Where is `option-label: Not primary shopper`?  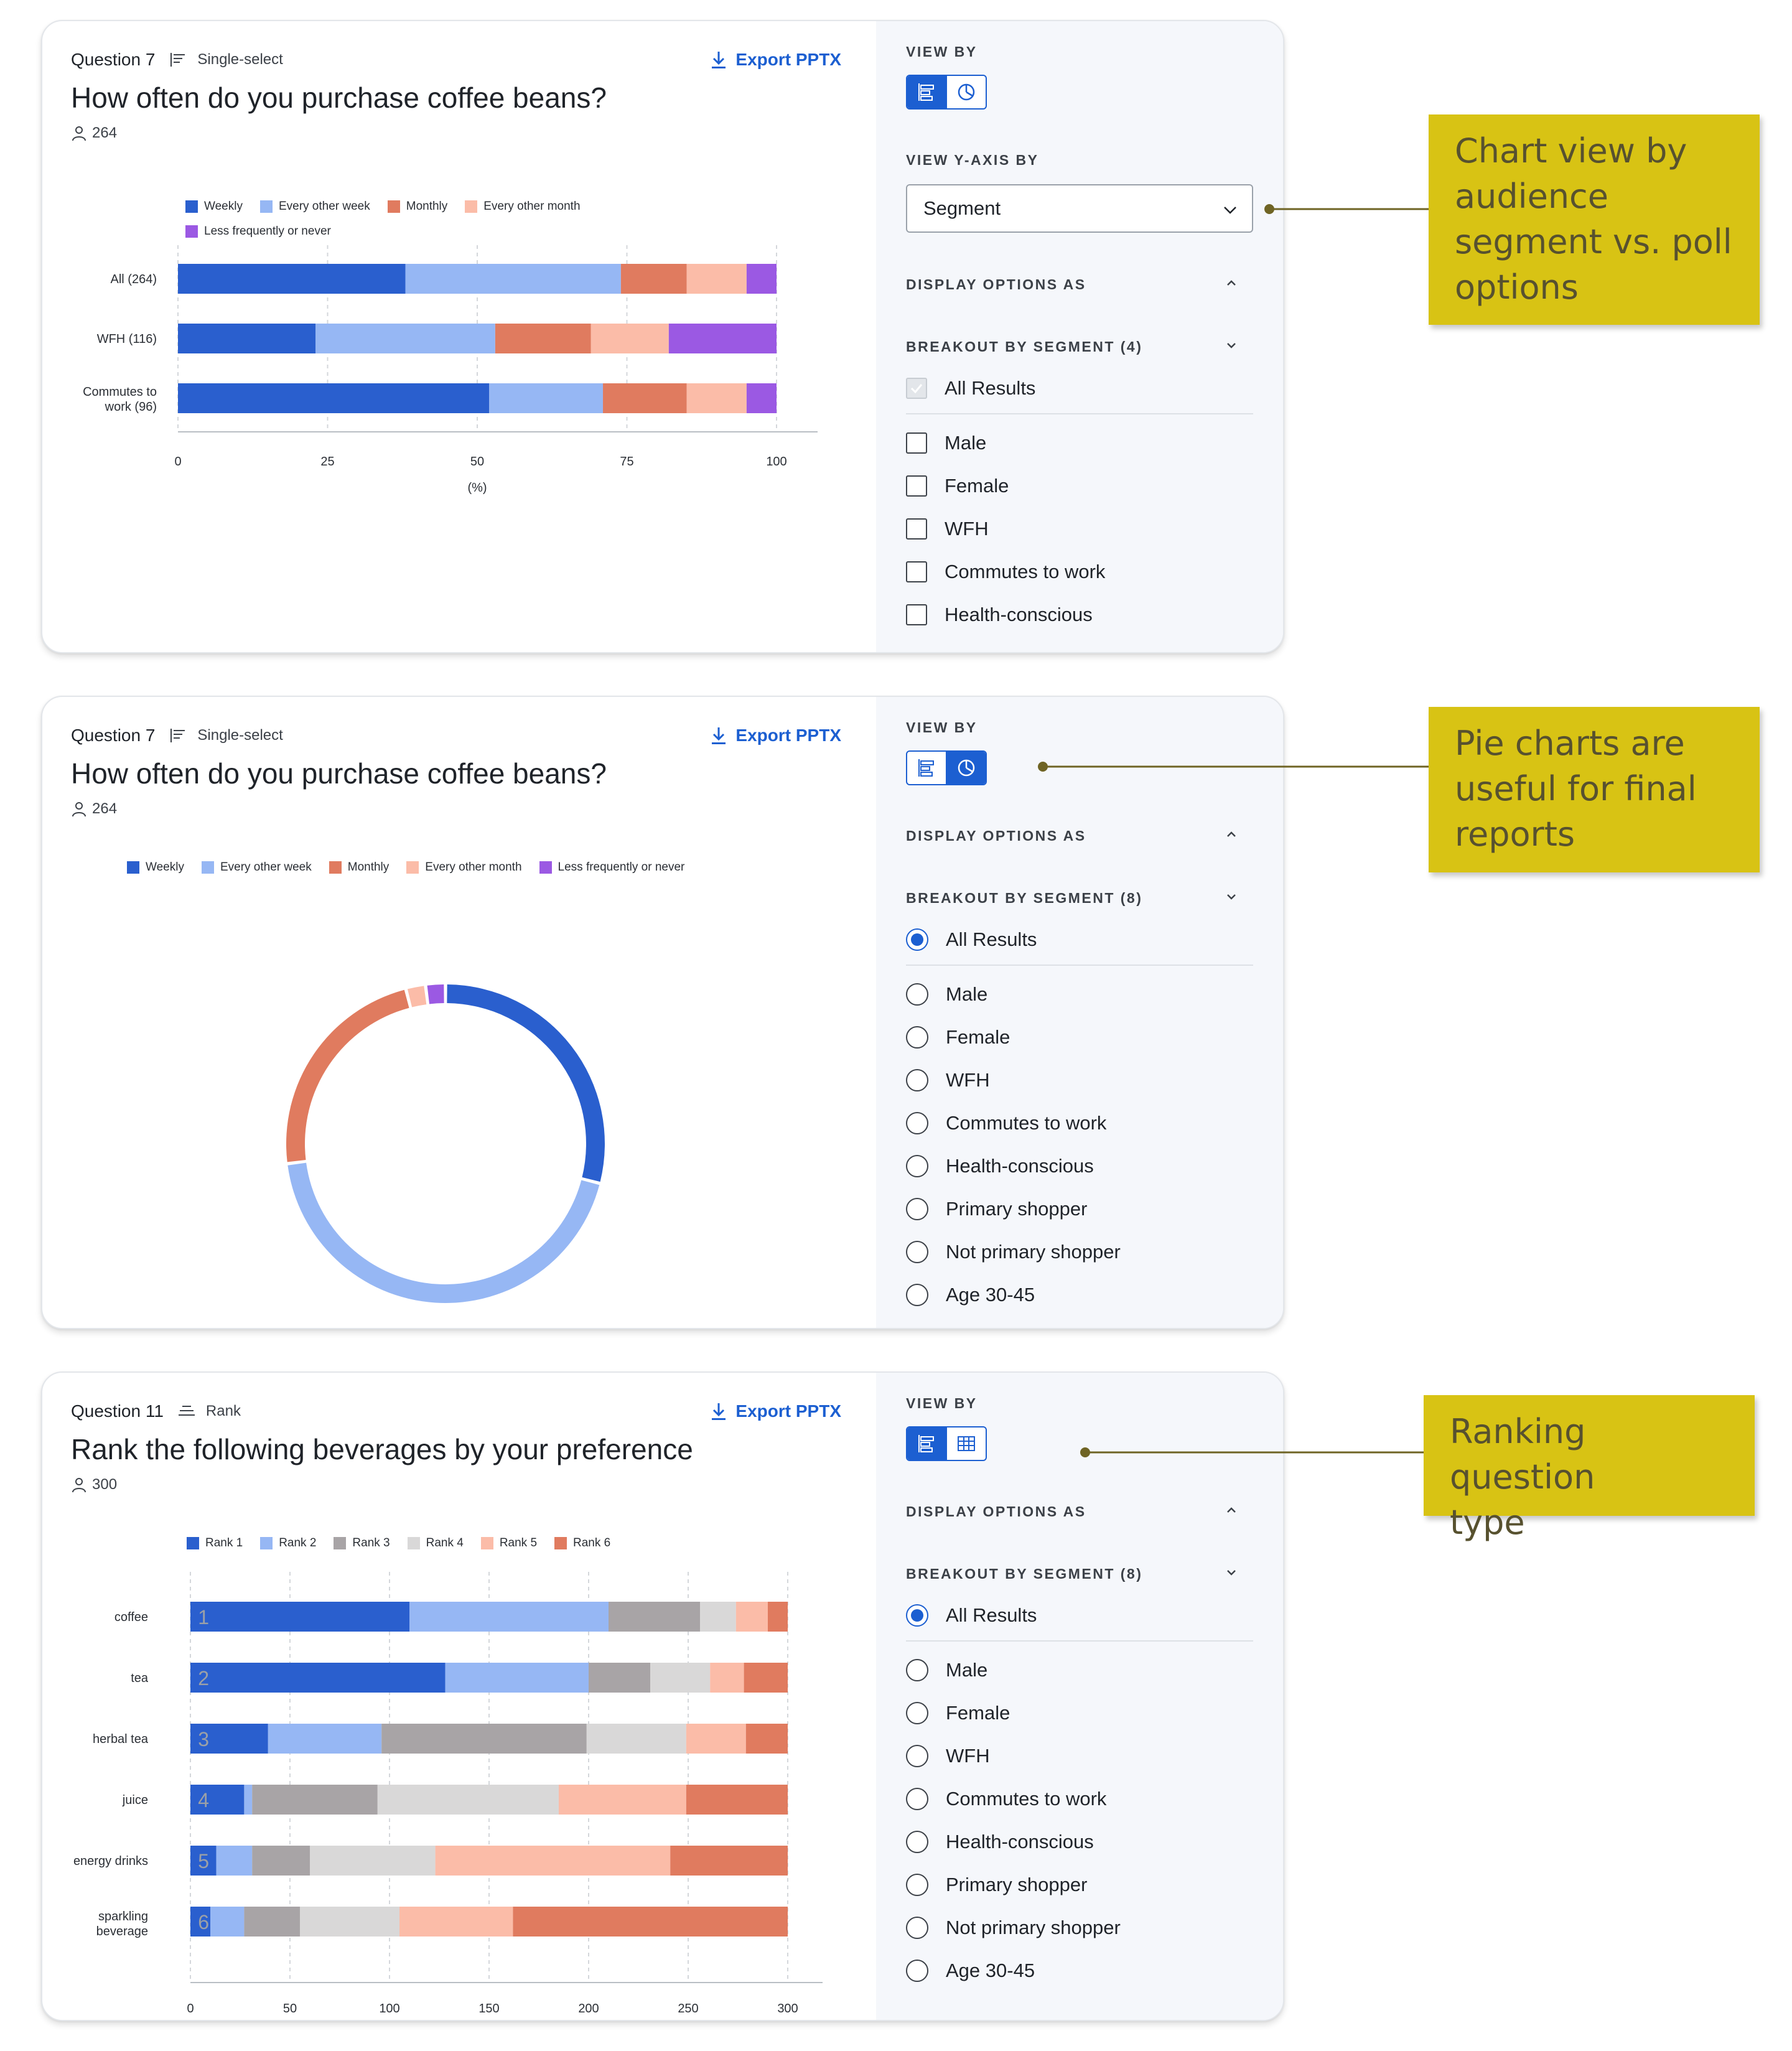 option-label: Not primary shopper is located at coordinates (1033, 1252).